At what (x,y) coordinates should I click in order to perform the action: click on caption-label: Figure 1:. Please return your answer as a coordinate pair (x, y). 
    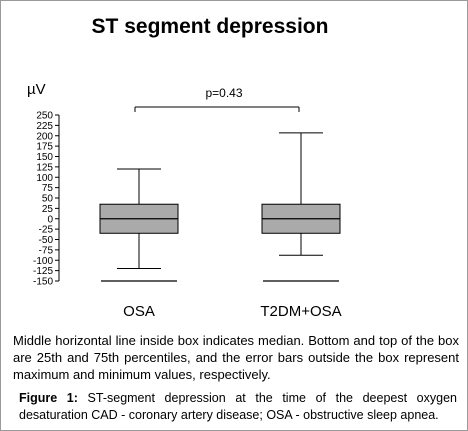
    Looking at the image, I should click on (48, 398).